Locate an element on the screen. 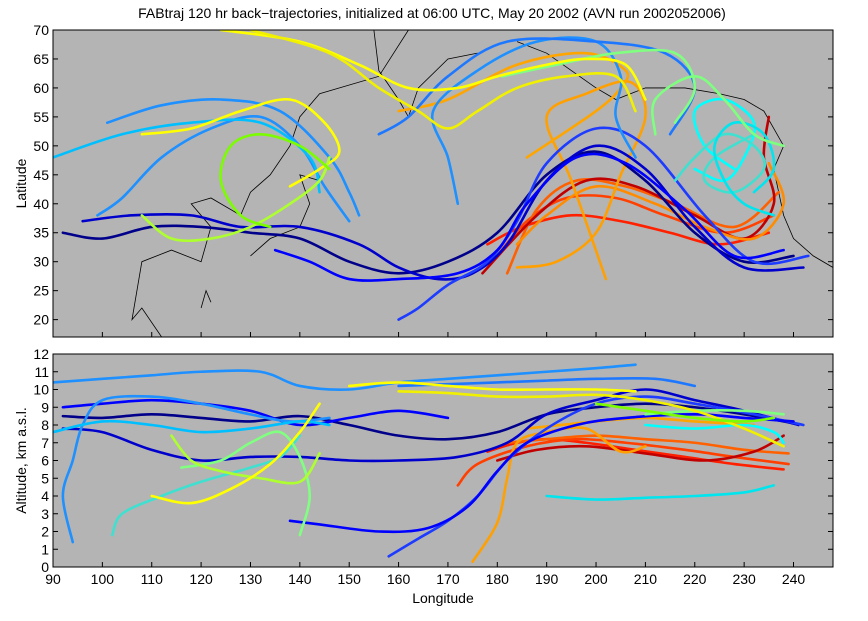  map-ytick-label: 35 is located at coordinates (41, 233).